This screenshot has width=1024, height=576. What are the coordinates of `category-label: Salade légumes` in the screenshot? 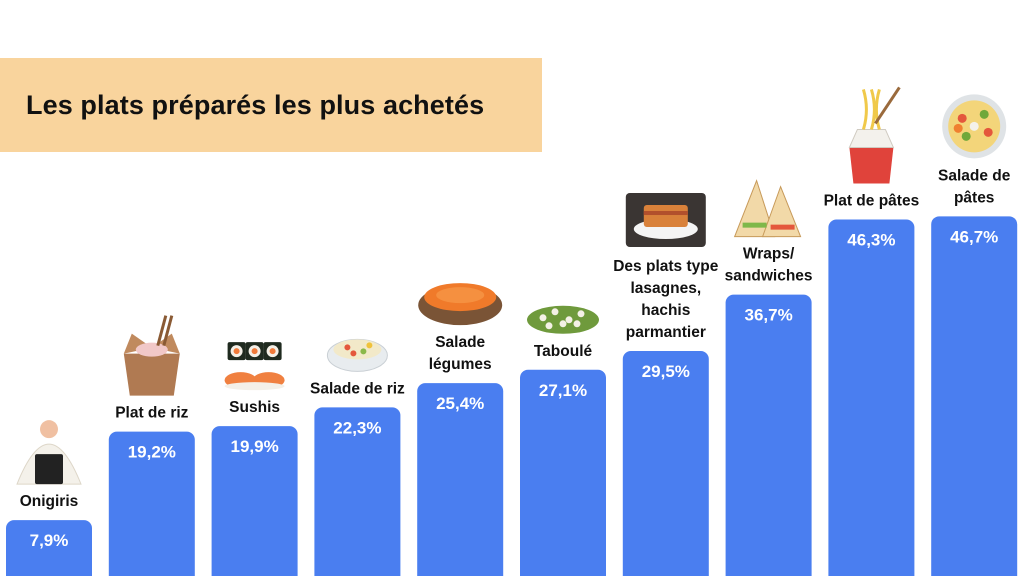 It's located at (460, 353).